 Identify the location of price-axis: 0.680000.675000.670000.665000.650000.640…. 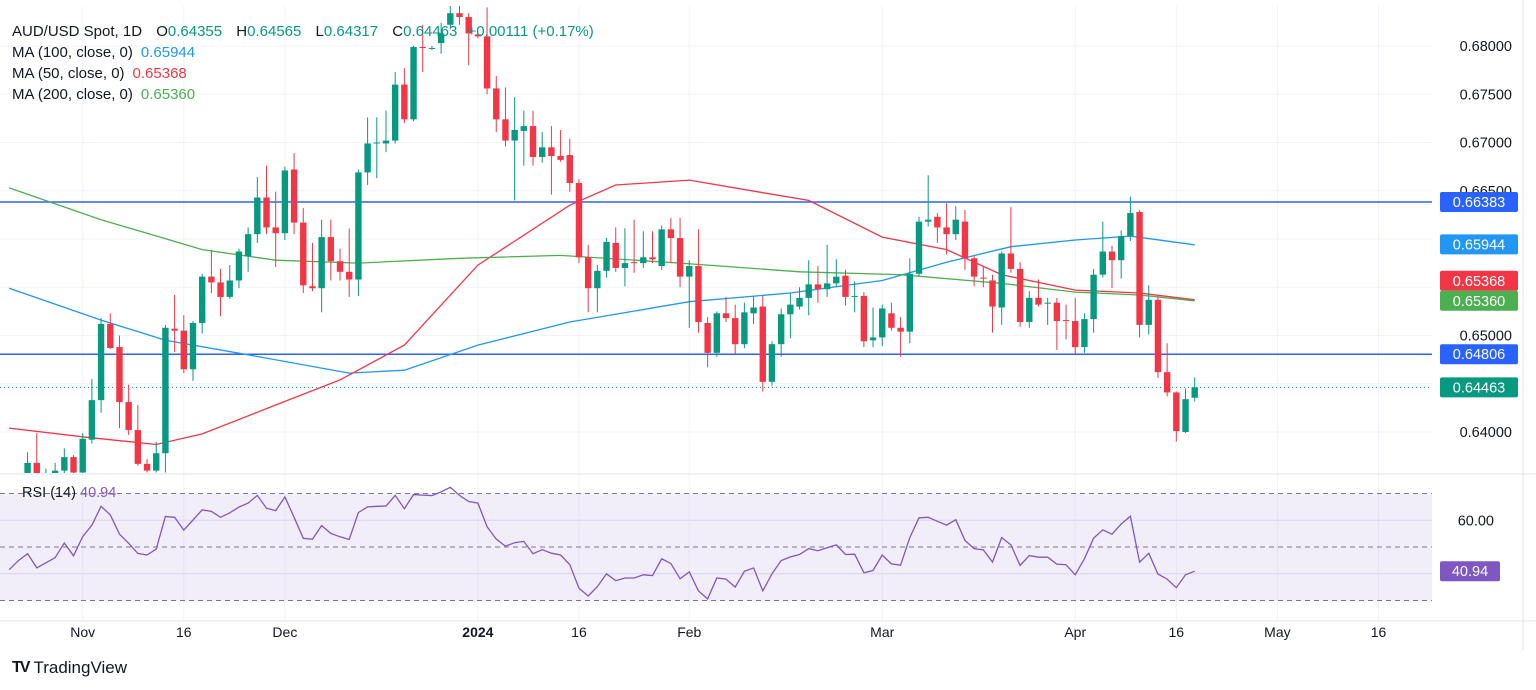
(1479, 310).